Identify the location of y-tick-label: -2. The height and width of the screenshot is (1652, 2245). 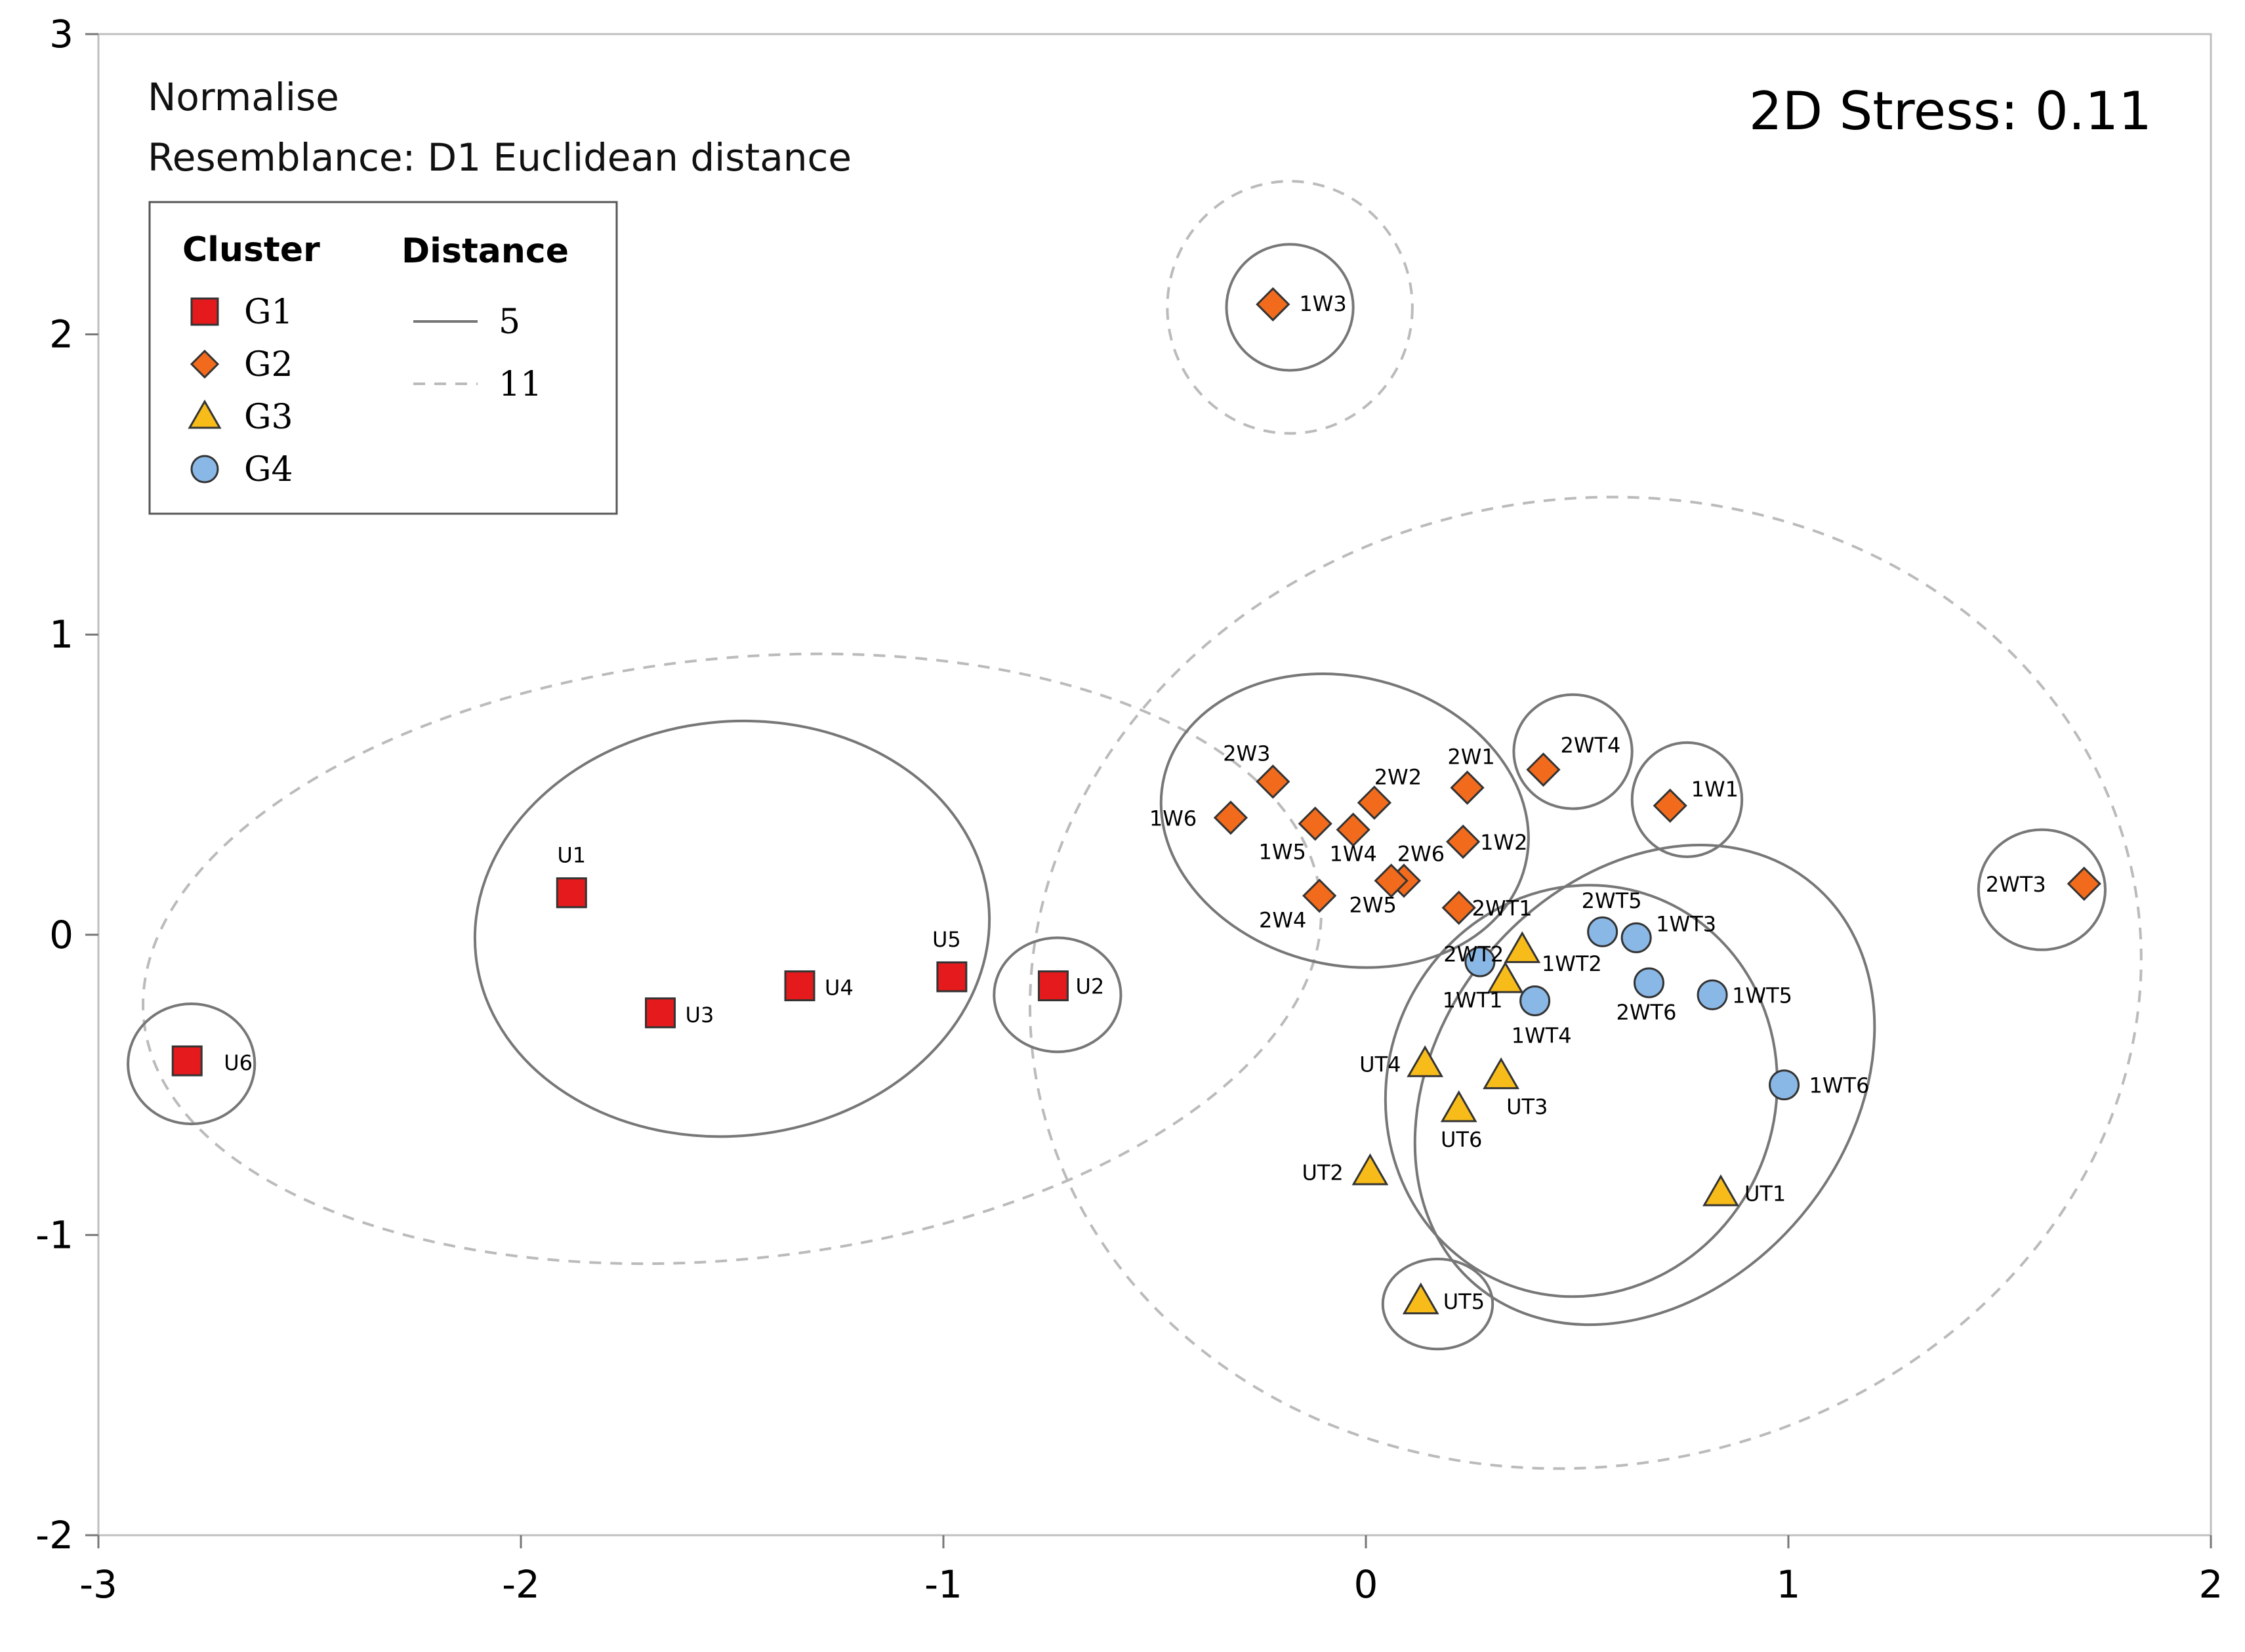
(54, 1535).